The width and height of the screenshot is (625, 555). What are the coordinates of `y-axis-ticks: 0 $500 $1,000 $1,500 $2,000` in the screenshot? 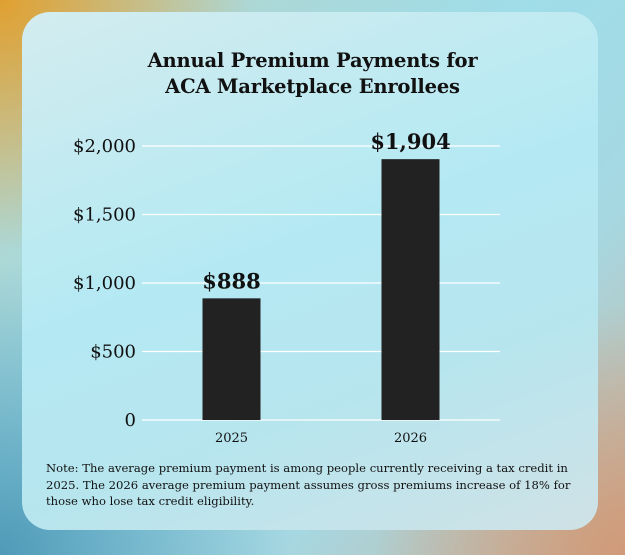 It's located at (104, 283).